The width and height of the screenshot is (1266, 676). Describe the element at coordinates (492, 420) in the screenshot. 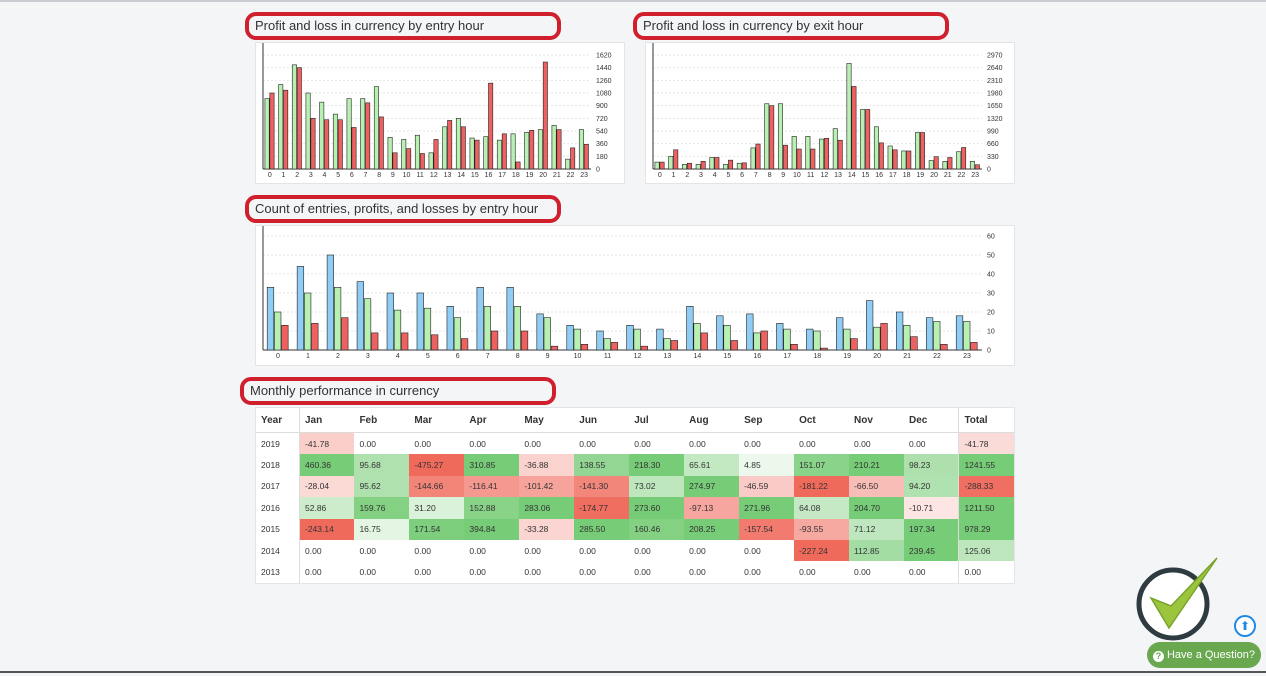

I see `column-header: Apr` at that location.